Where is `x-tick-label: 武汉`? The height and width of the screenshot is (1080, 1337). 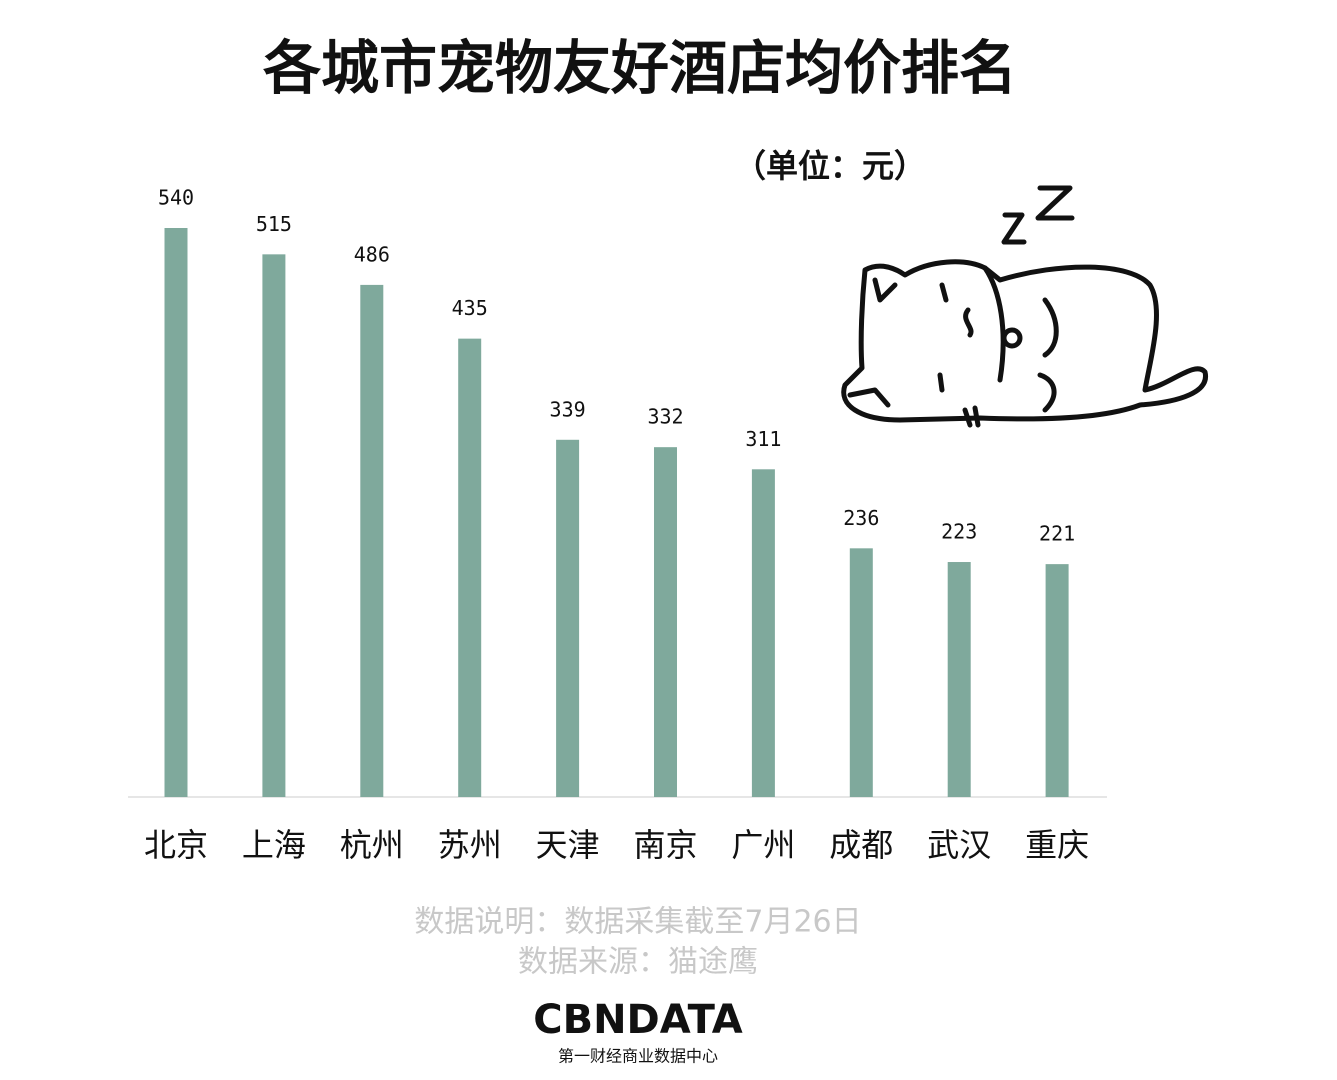
x-tick-label: 武汉 is located at coordinates (959, 845).